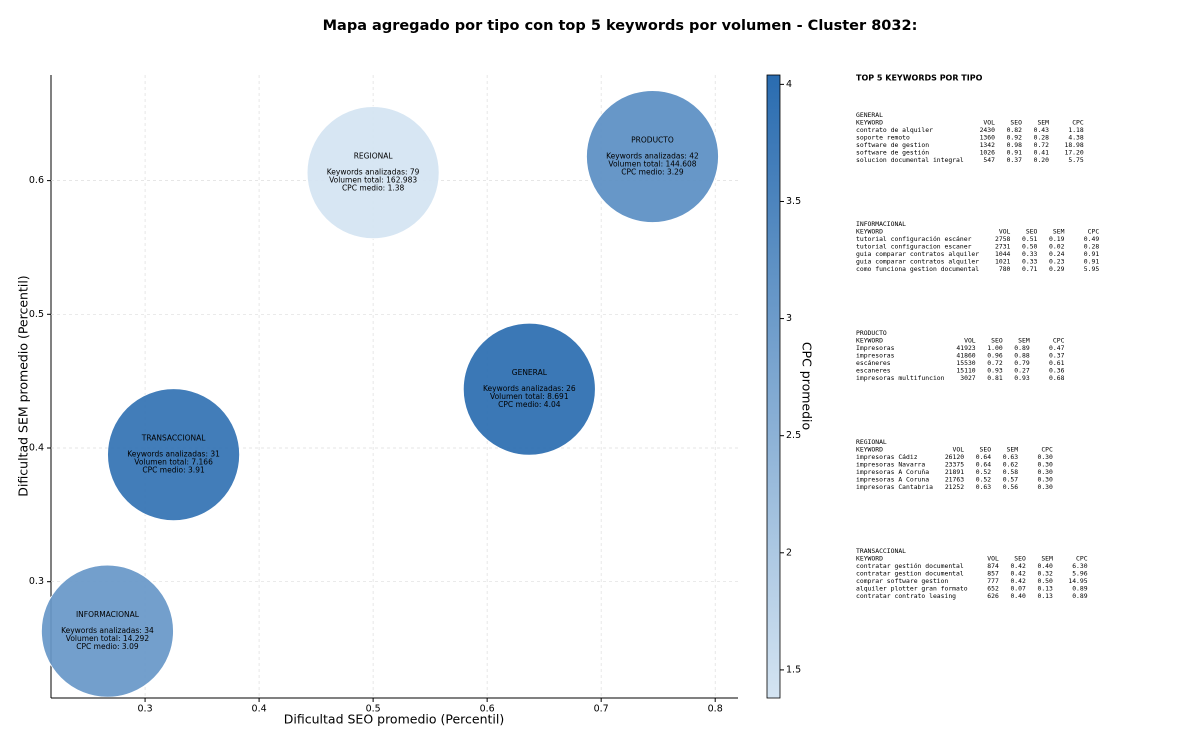  I want to click on panel-cell: 0.57, so click(1011, 480).